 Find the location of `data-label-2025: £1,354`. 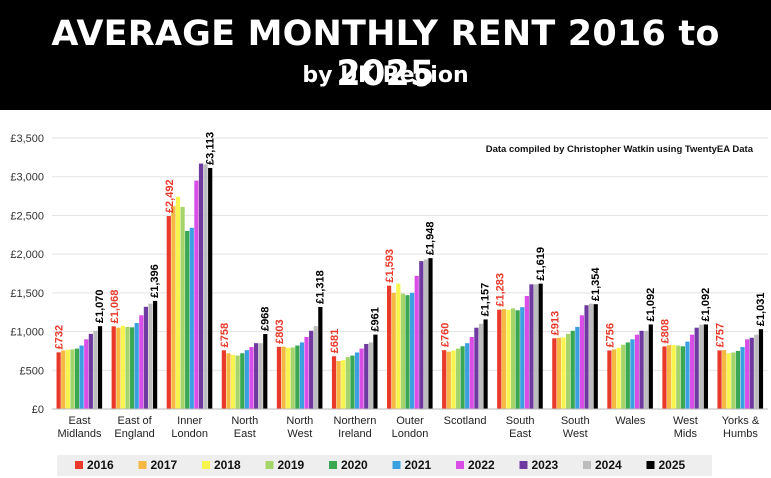

data-label-2025: £1,354 is located at coordinates (596, 284).